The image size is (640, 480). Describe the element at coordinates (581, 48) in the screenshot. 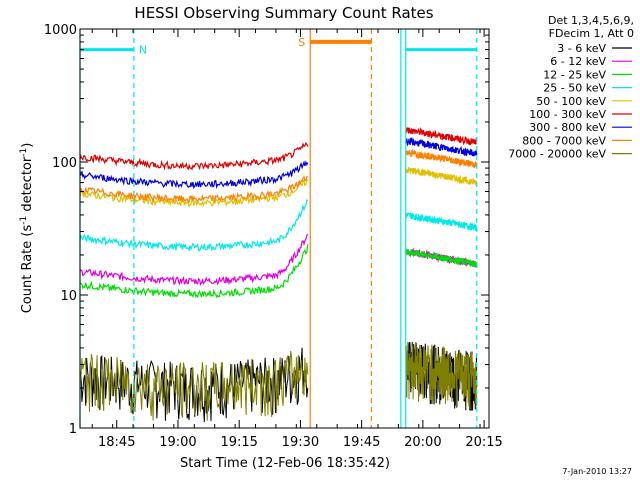

I see `legend-label: 3 - 6 keV` at that location.